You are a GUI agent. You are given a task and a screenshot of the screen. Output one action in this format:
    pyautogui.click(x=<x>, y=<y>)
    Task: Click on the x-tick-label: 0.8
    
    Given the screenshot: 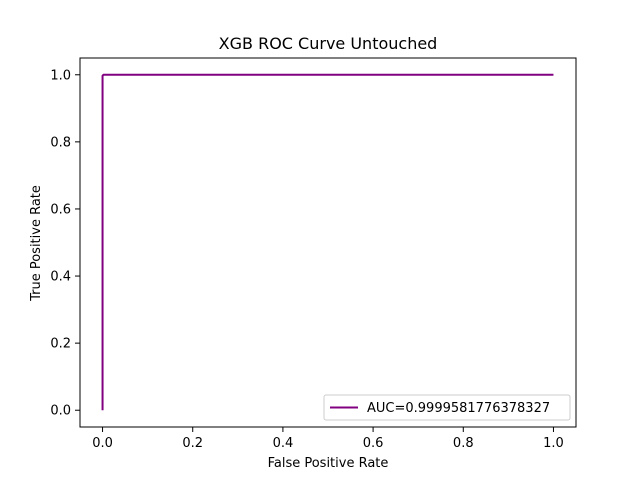 What is the action you would take?
    pyautogui.click(x=463, y=443)
    